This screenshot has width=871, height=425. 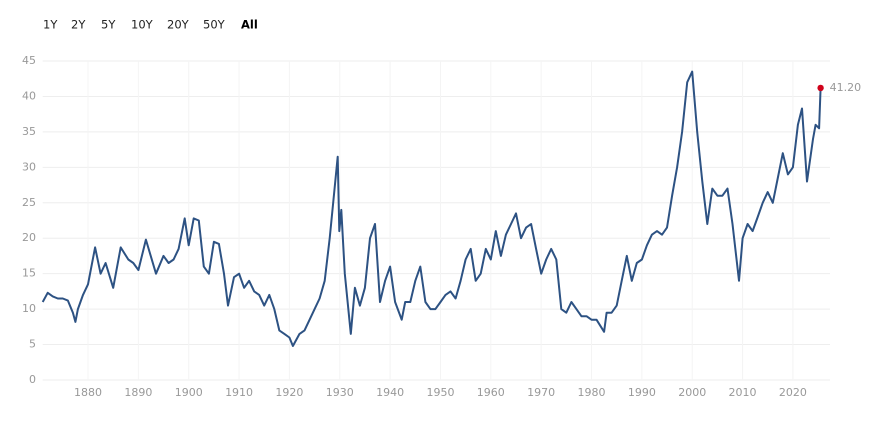 What do you see at coordinates (29, 166) in the screenshot?
I see `y-tick-label: 30` at bounding box center [29, 166].